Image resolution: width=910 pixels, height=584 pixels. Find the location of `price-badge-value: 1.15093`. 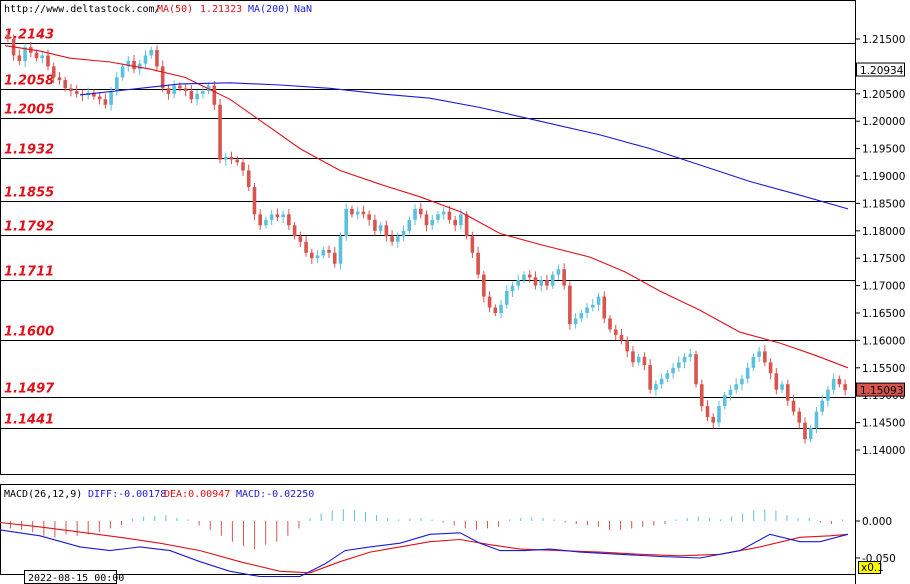

price-badge-value: 1.15093 is located at coordinates (881, 391).